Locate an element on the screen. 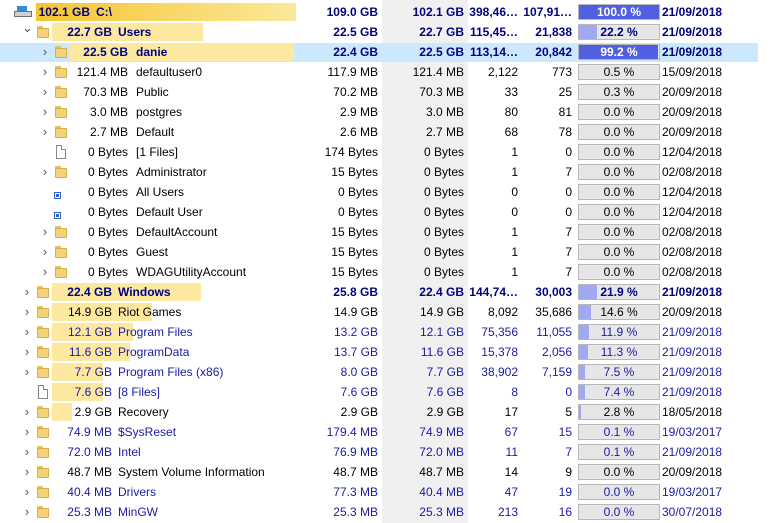  folders-column: 81 is located at coordinates (565, 112).